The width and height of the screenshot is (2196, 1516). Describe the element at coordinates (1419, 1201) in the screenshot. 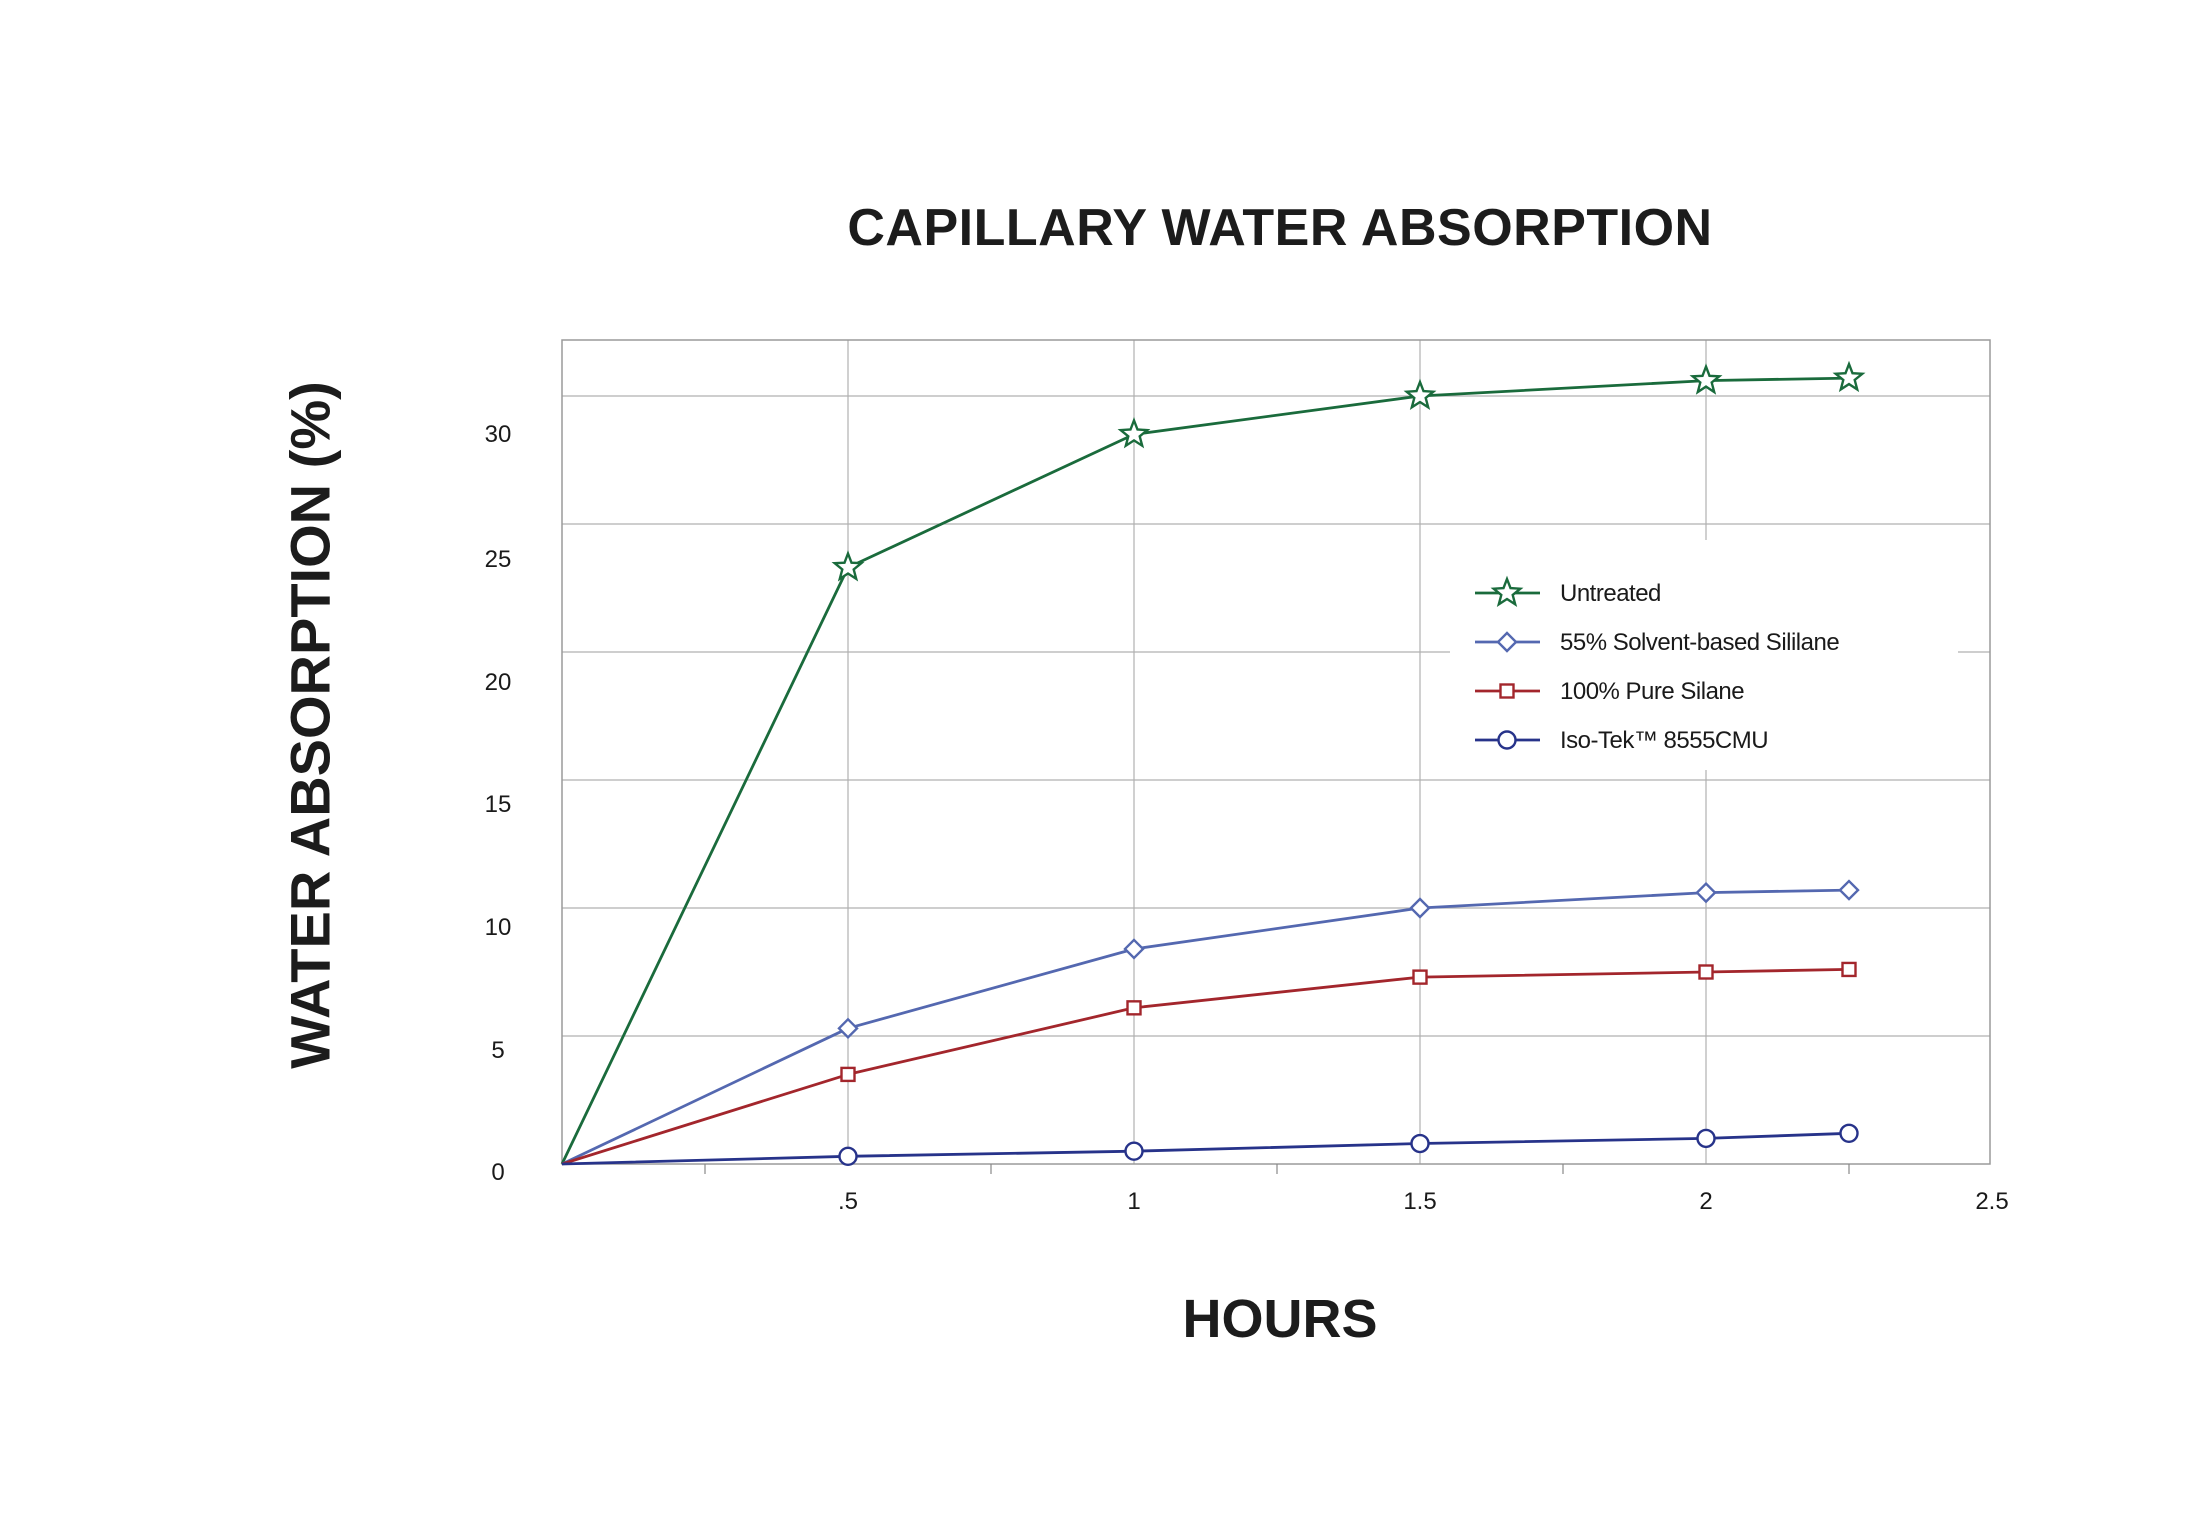

I see `x-tick-label: 1.5` at that location.